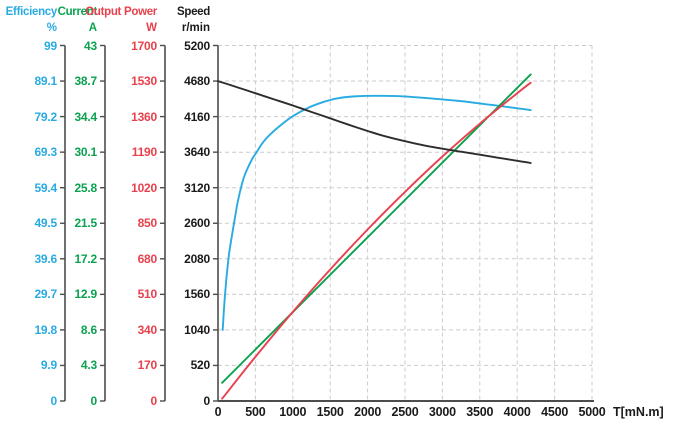 This screenshot has width=691, height=430. What do you see at coordinates (555, 412) in the screenshot?
I see `x-tick-label: 4500` at bounding box center [555, 412].